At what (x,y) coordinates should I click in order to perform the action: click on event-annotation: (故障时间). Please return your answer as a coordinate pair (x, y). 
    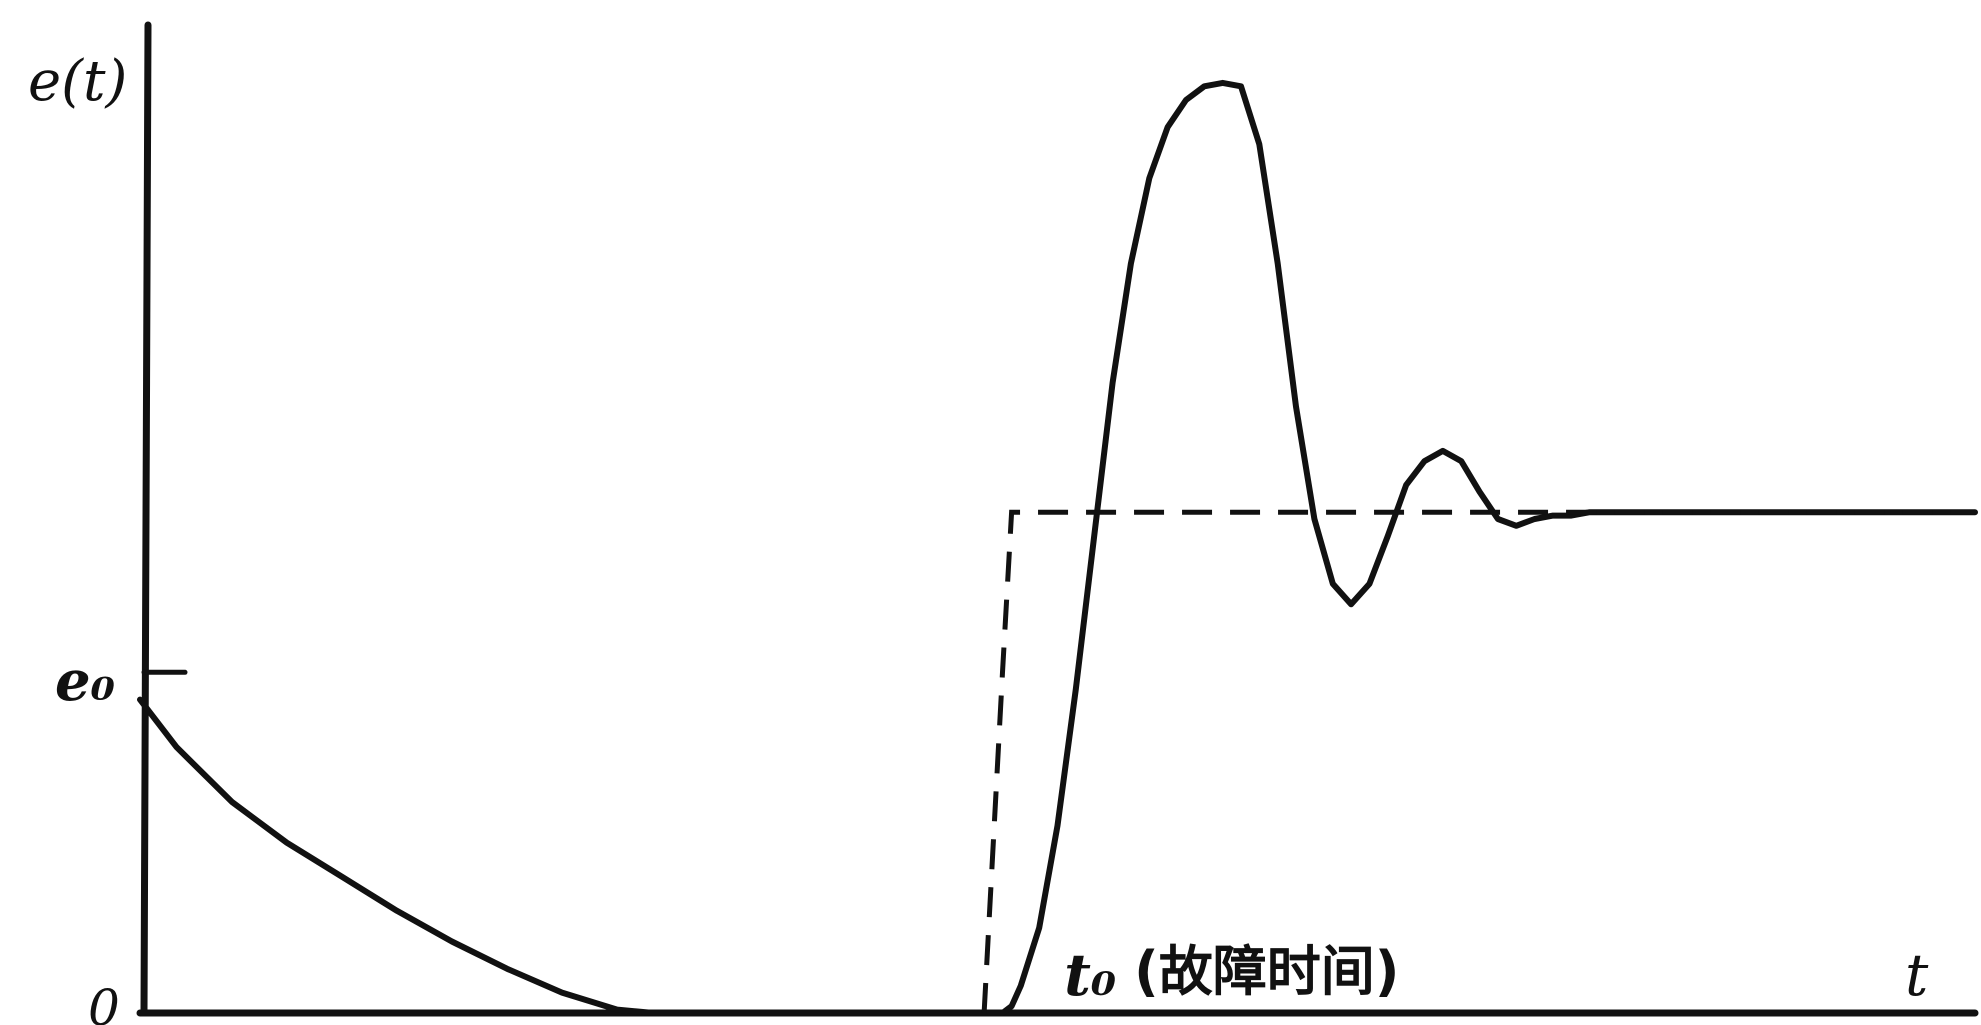
    Looking at the image, I should click on (1266, 971).